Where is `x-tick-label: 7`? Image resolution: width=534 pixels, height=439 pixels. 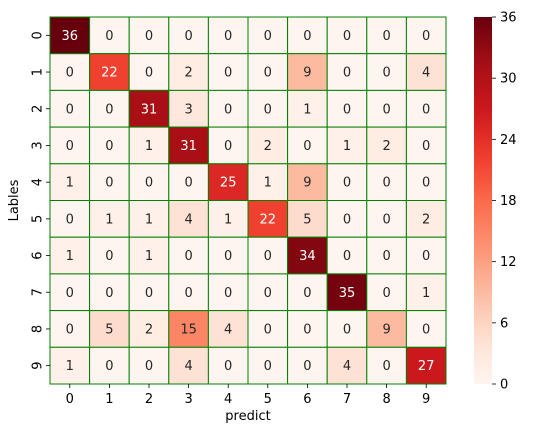
x-tick-label: 7 is located at coordinates (347, 399).